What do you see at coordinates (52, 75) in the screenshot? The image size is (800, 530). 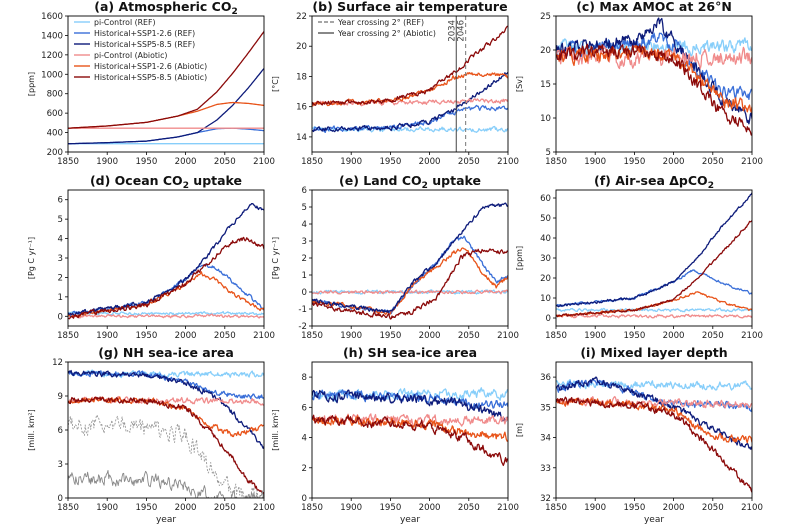 I see `y-tick-label: 1000` at bounding box center [52, 75].